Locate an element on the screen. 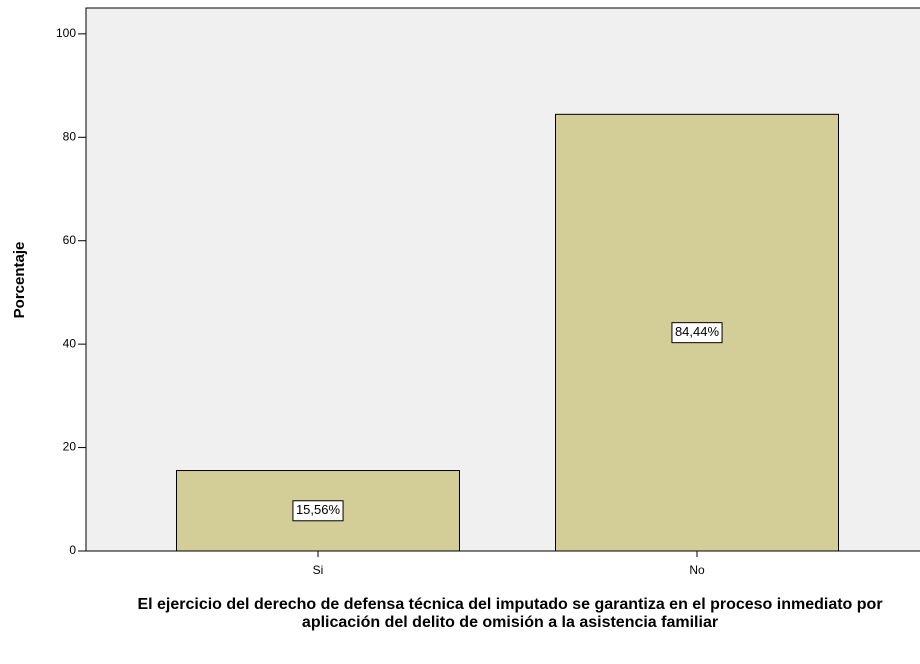 The image size is (920, 664). y-tick-label: 60 is located at coordinates (70, 240).